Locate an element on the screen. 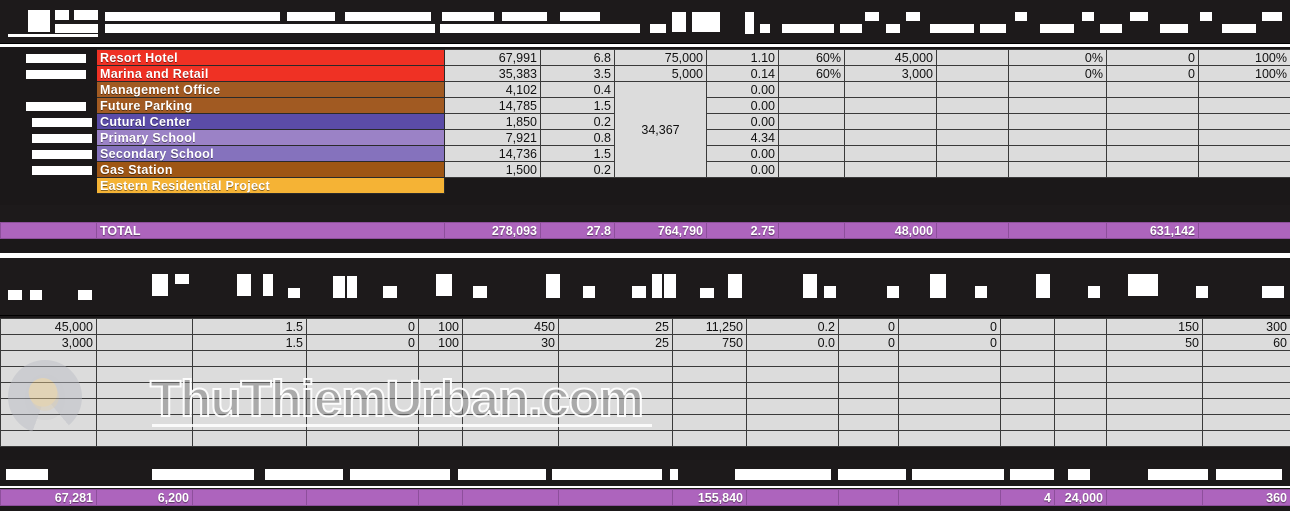 This screenshot has width=1290, height=511. total-cell-value: 24,000 is located at coordinates (1080, 497).